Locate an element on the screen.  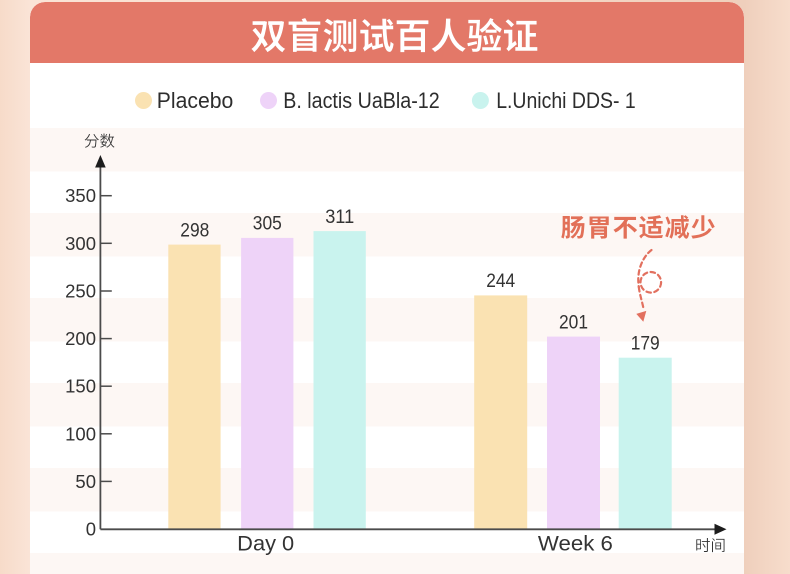
svg-text: 179 is located at coordinates (645, 343).